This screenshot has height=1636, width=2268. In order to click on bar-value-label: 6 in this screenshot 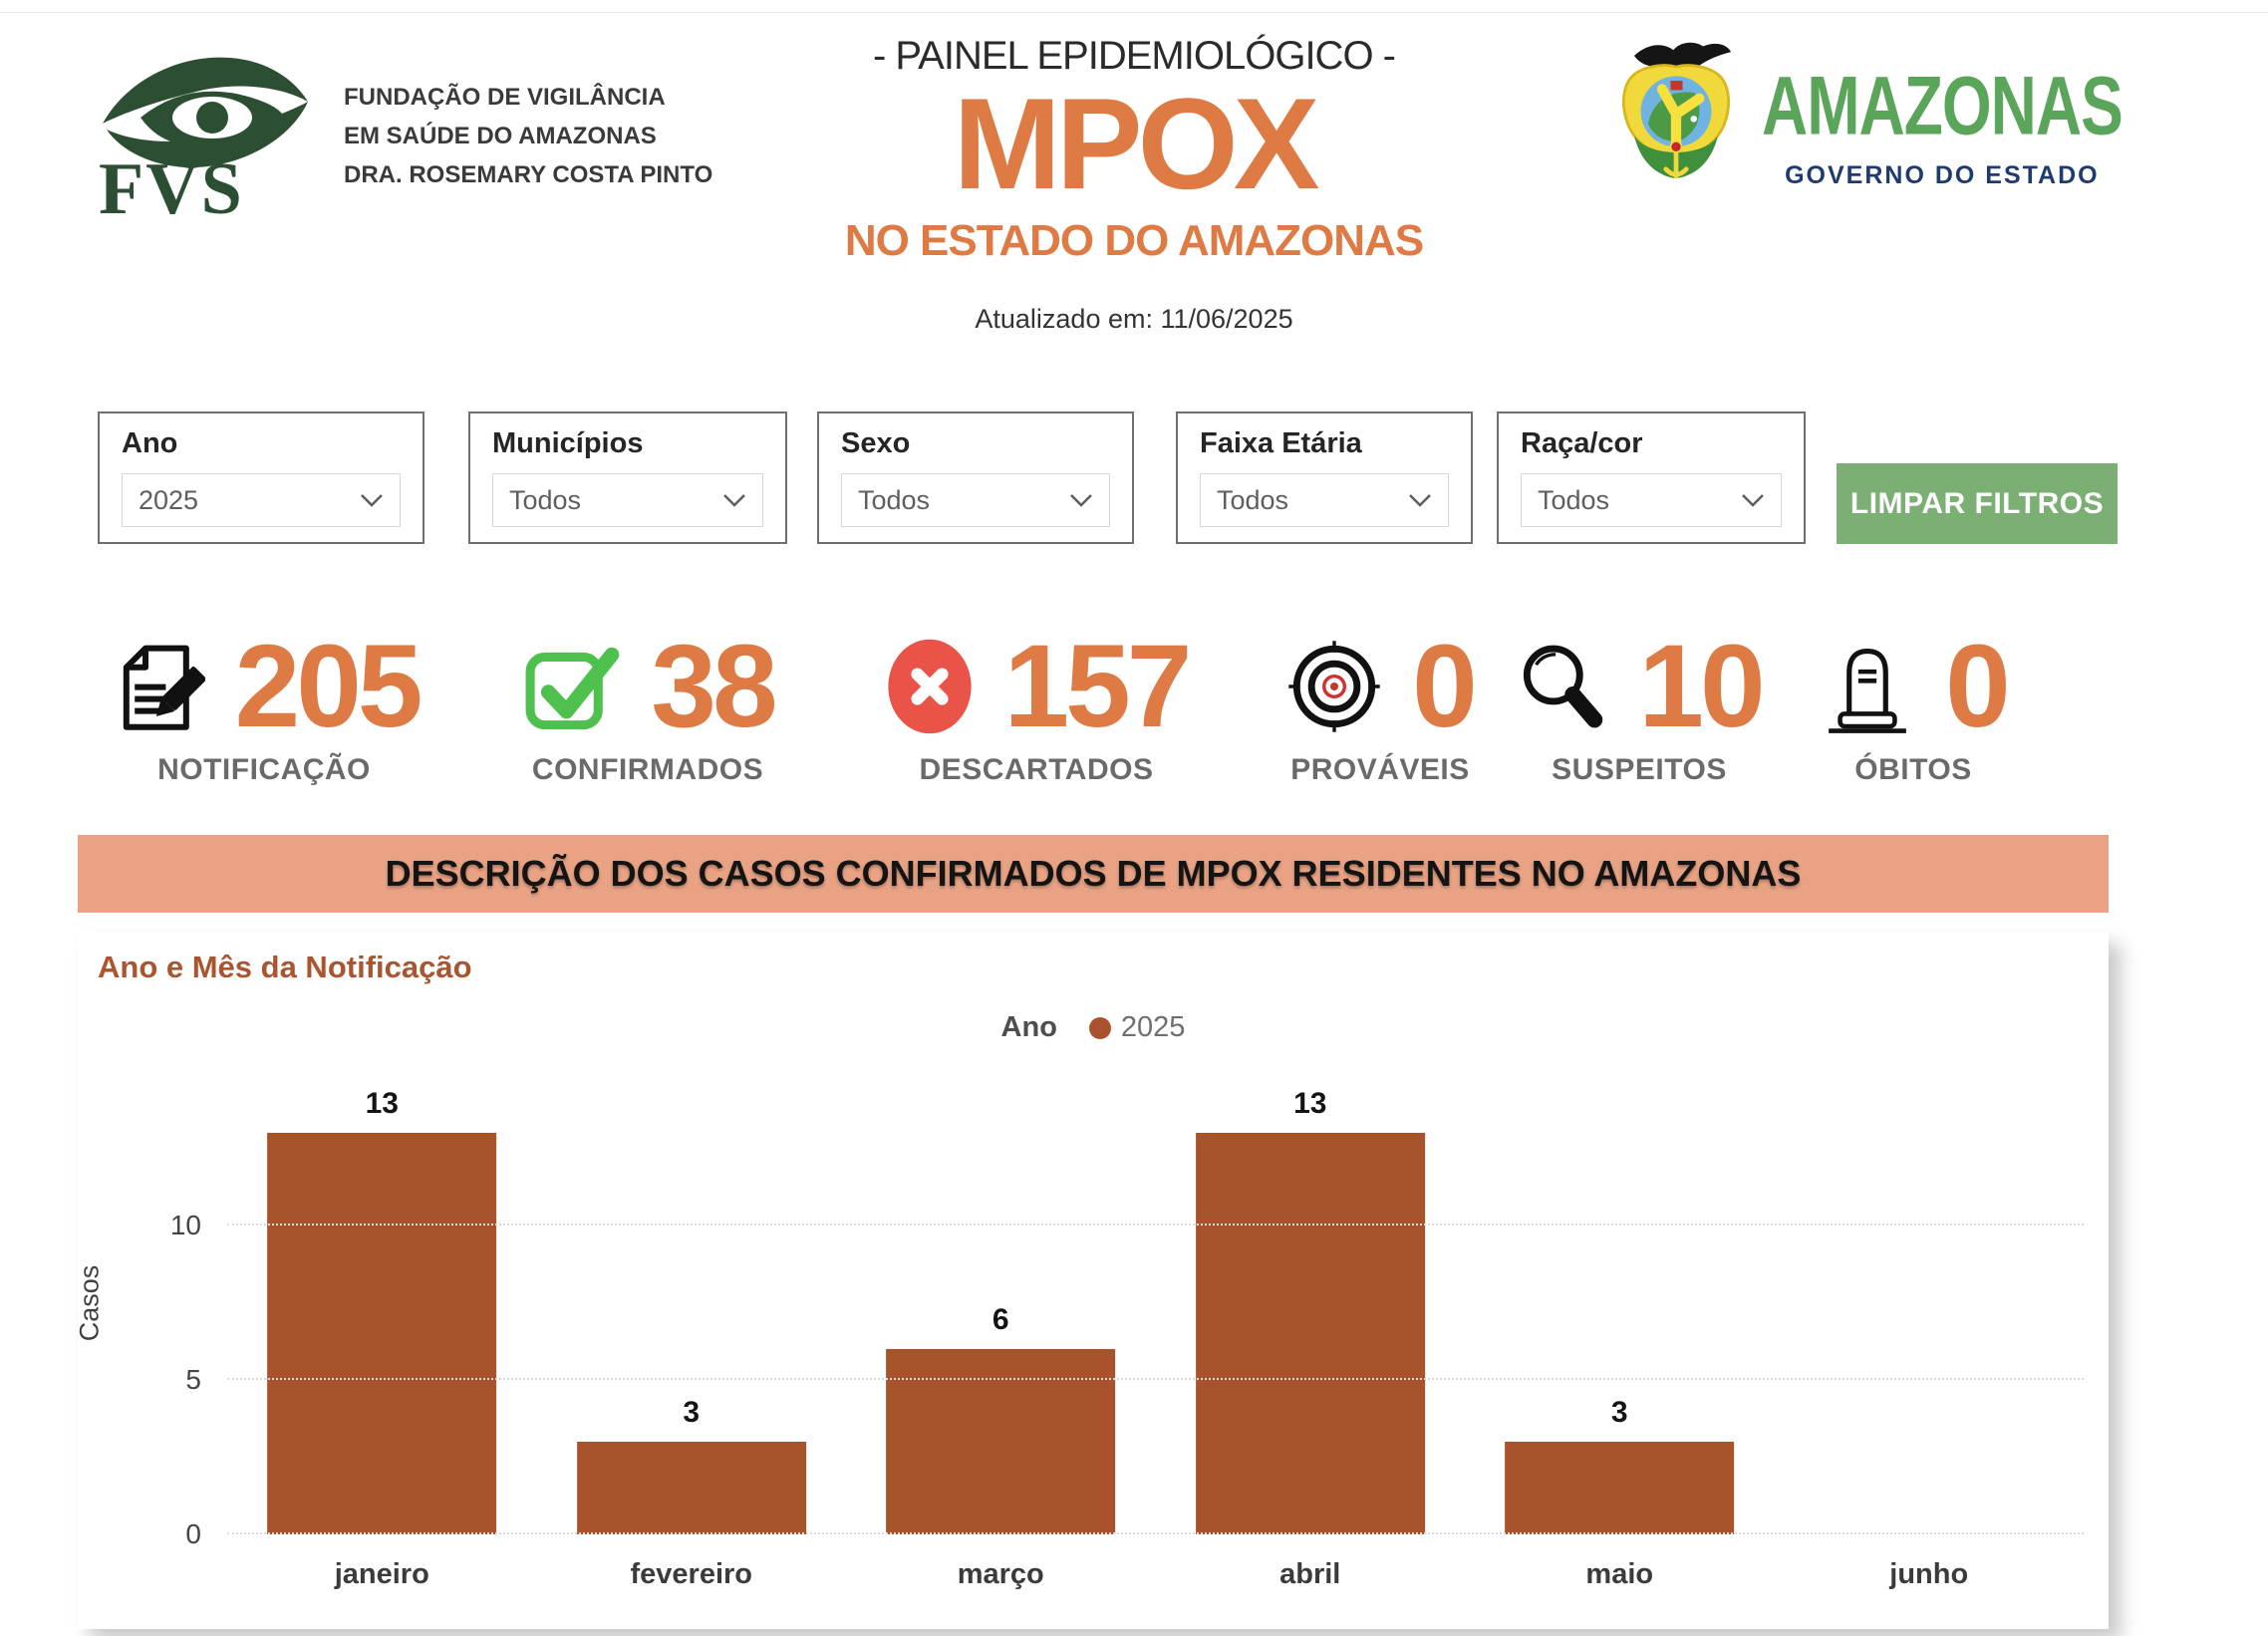, I will do `click(1001, 1319)`.